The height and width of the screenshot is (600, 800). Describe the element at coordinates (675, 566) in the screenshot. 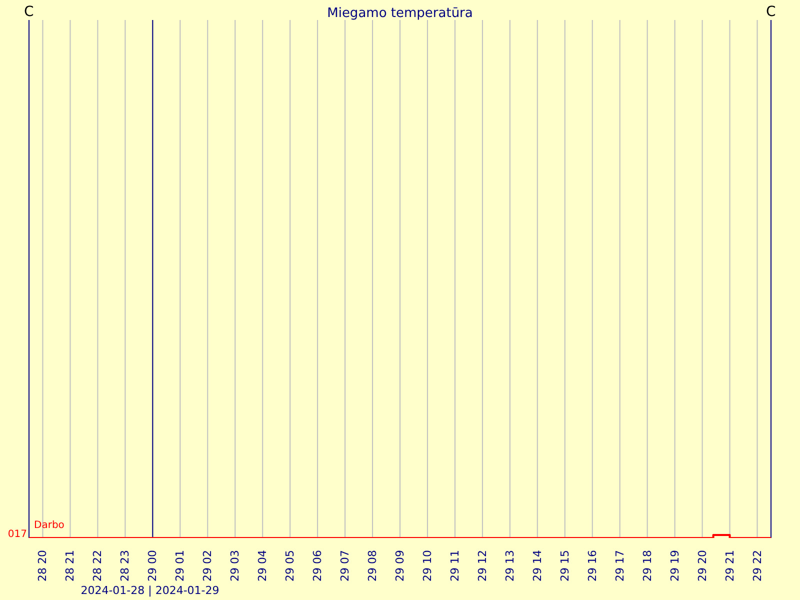

I see `x-tick-label: 29 19` at that location.